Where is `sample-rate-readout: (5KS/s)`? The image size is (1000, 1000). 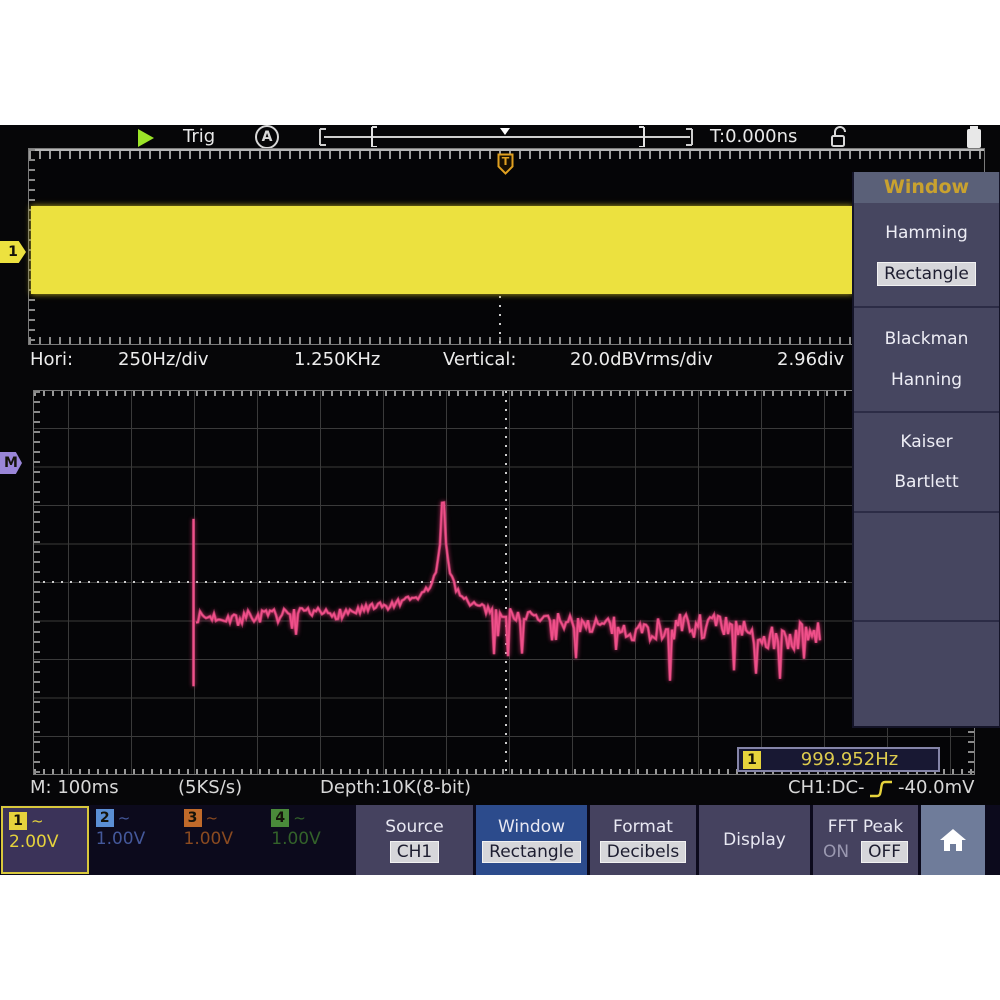 sample-rate-readout: (5KS/s) is located at coordinates (210, 787).